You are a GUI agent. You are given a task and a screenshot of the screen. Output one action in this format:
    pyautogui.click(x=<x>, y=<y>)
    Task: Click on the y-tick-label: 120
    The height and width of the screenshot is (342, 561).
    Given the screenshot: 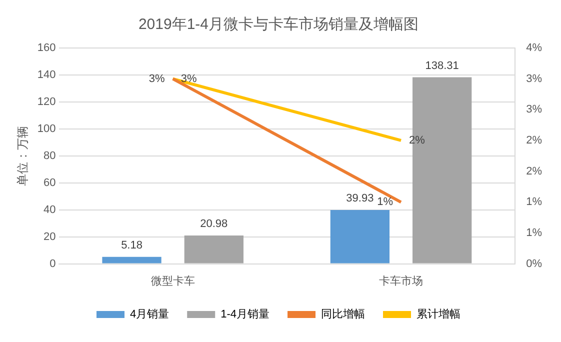 What is the action you would take?
    pyautogui.click(x=46, y=102)
    